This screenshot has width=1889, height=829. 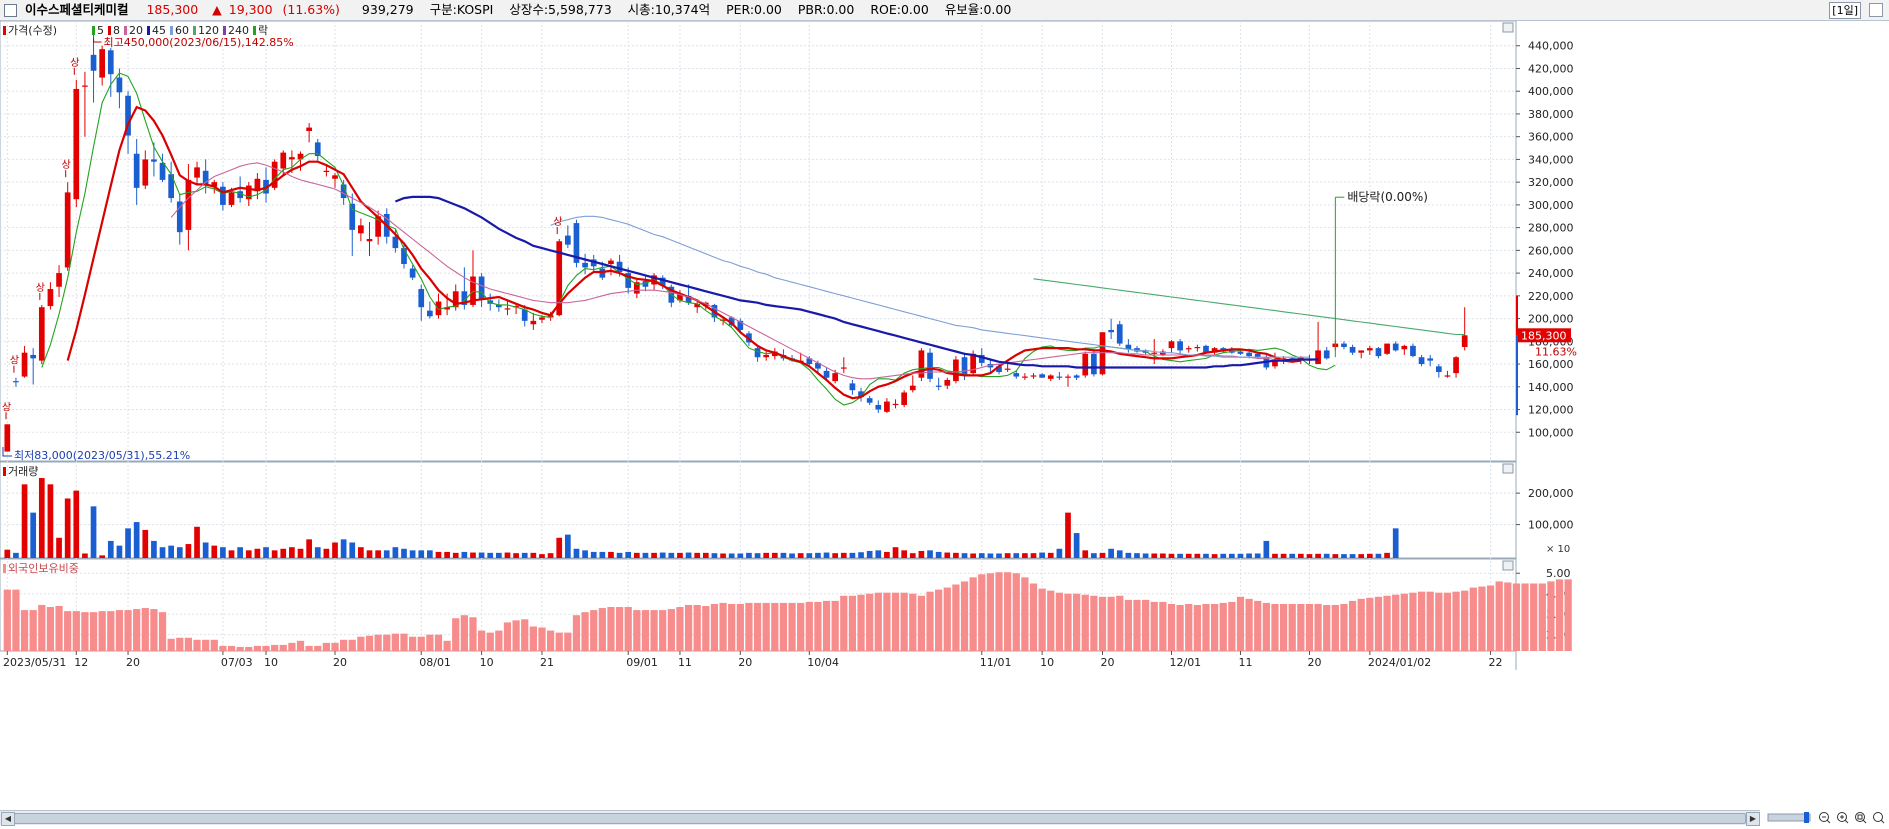 What do you see at coordinates (1845, 10) in the screenshot?
I see `period-selector: [1일]` at bounding box center [1845, 10].